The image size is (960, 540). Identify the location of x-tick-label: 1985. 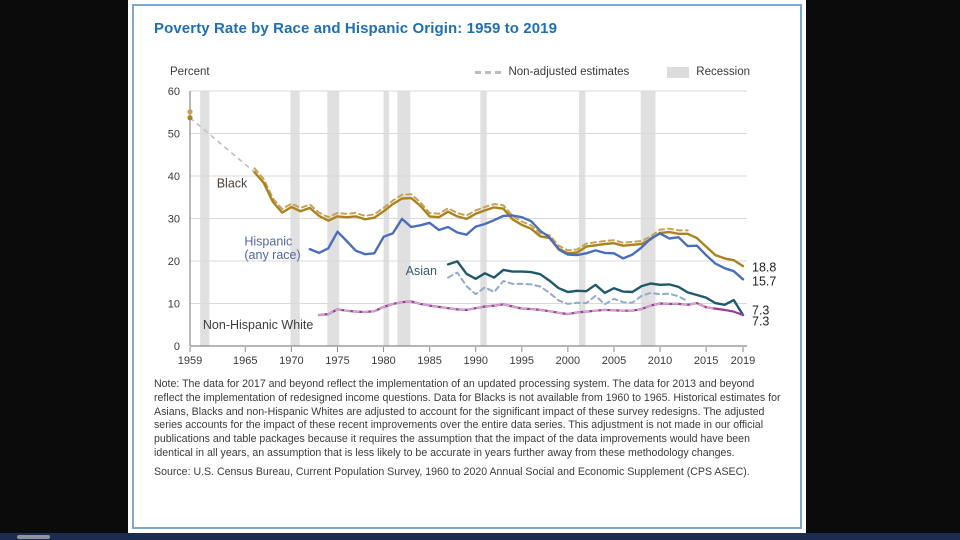
(429, 361).